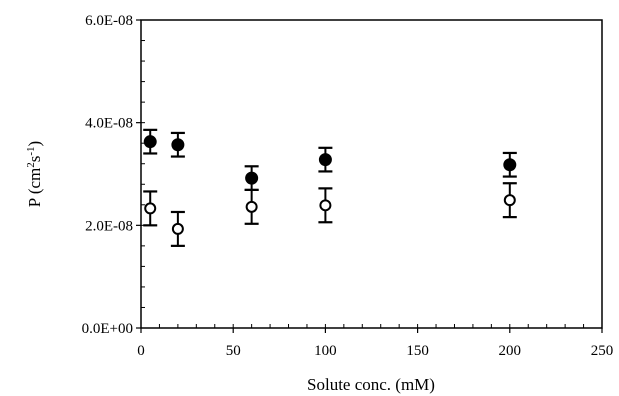  Describe the element at coordinates (107, 329) in the screenshot. I see `y-tick-label: 0.0E+00` at that location.